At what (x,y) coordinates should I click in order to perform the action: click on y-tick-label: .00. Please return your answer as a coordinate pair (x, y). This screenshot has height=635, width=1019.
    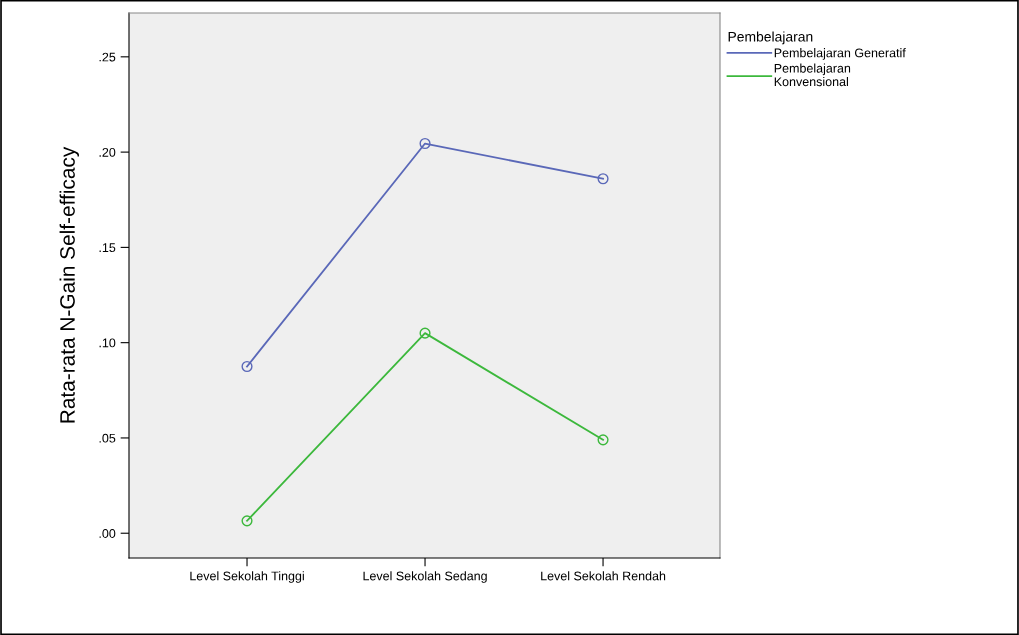
    Looking at the image, I should click on (107, 533).